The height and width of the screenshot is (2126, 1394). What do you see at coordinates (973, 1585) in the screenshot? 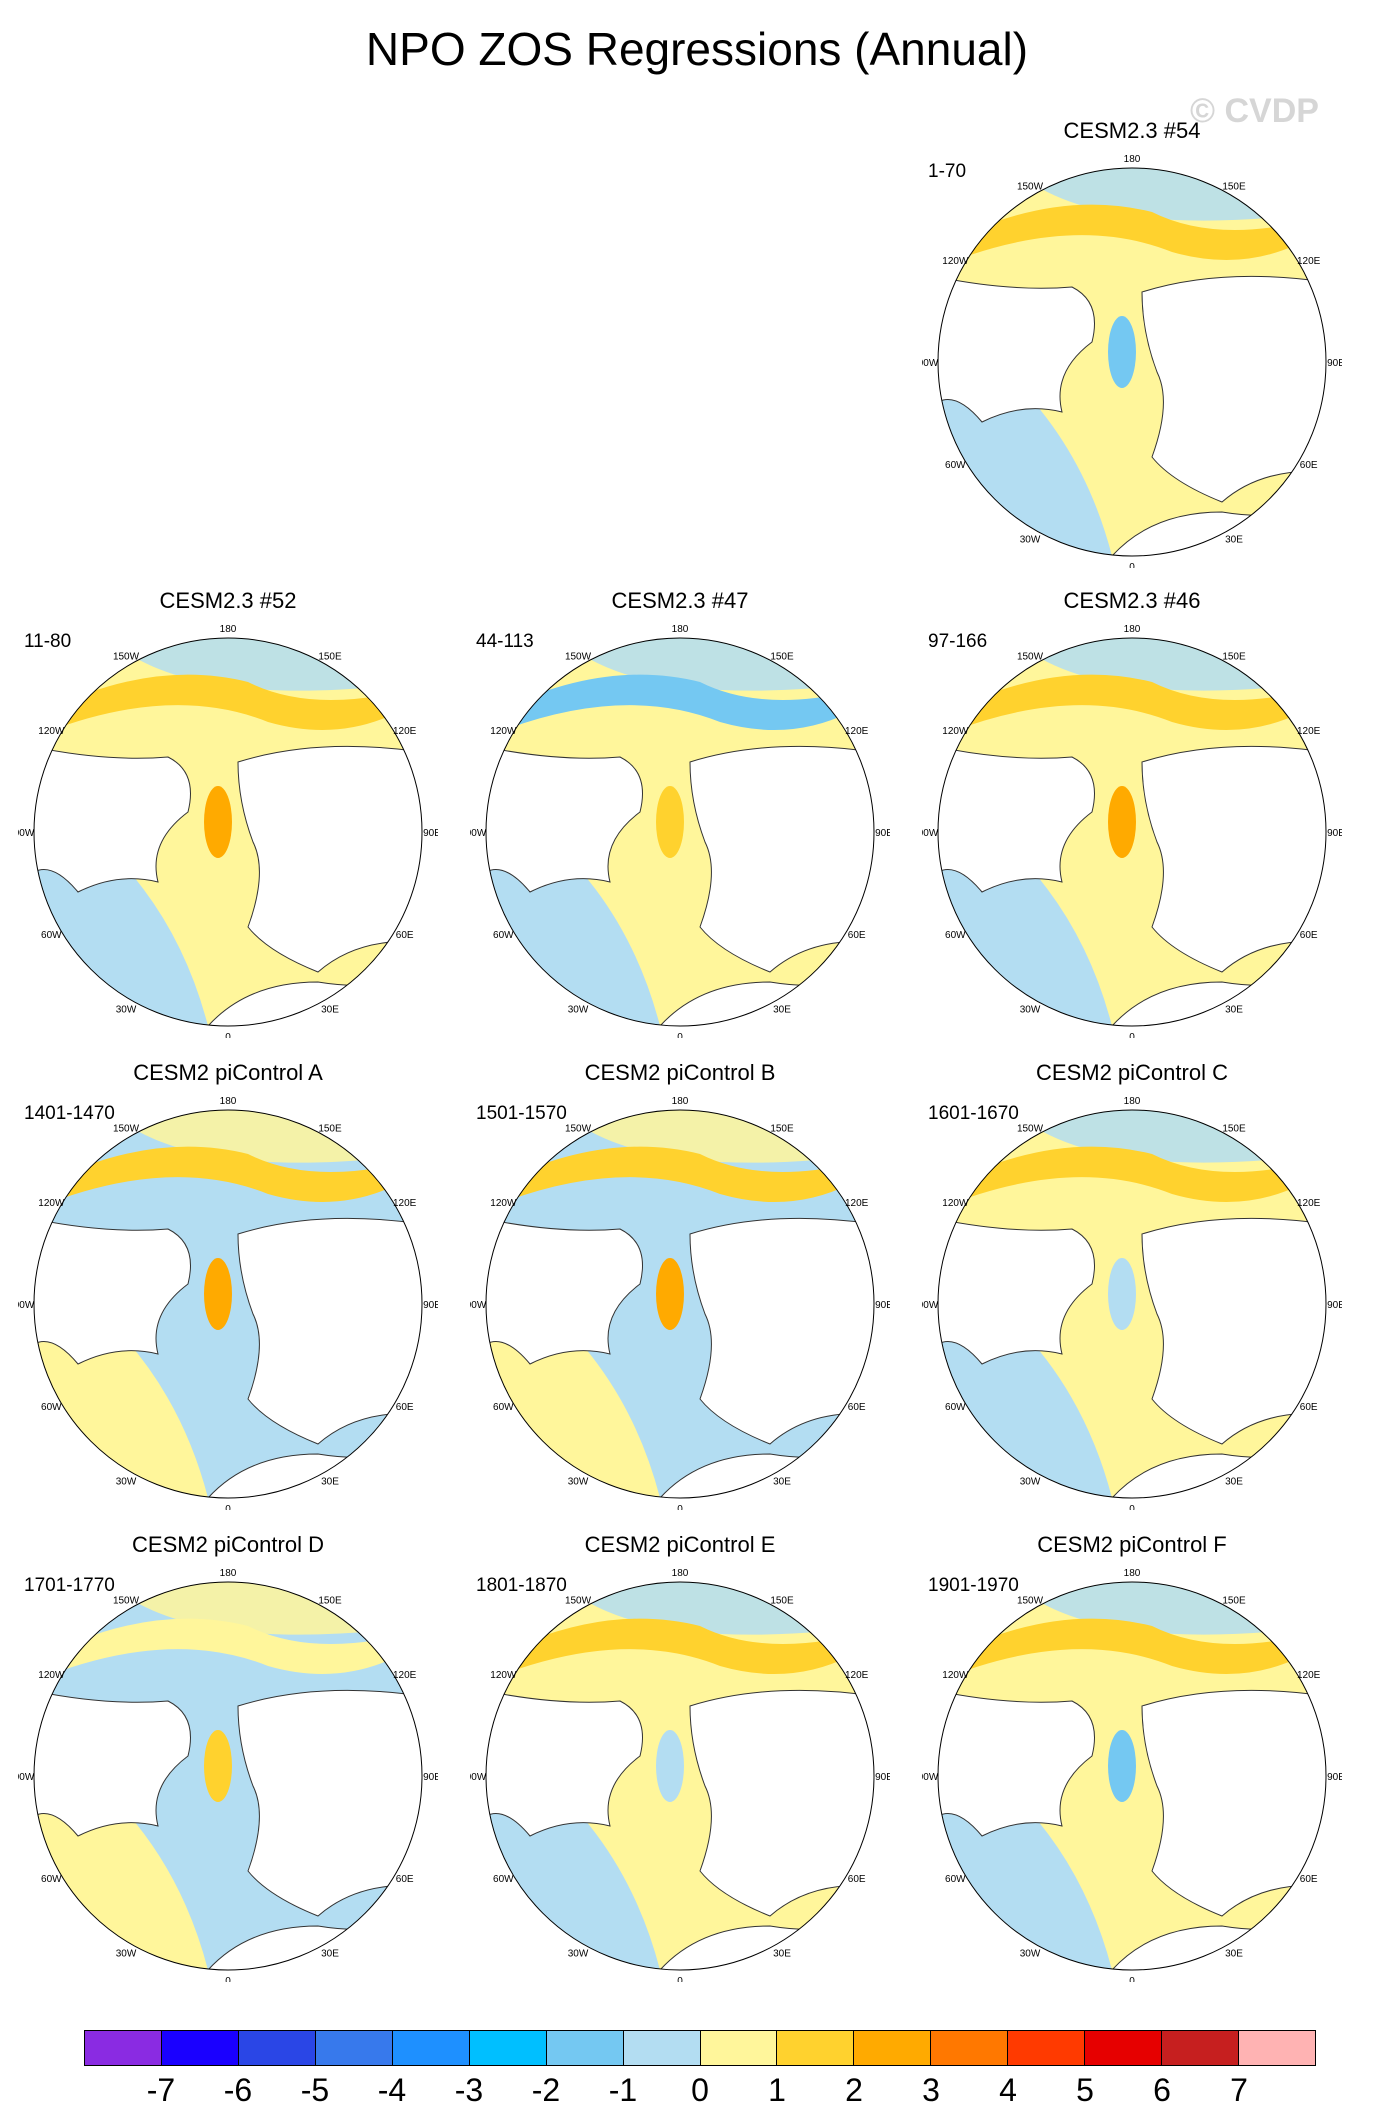
I see `panel-years: 1901-1970` at bounding box center [973, 1585].